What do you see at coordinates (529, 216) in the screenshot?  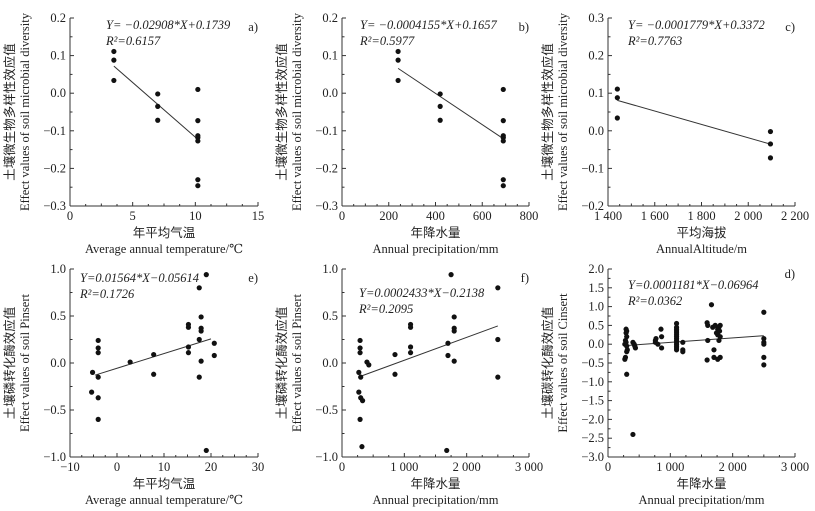 I see `x-tick-label: 800` at bounding box center [529, 216].